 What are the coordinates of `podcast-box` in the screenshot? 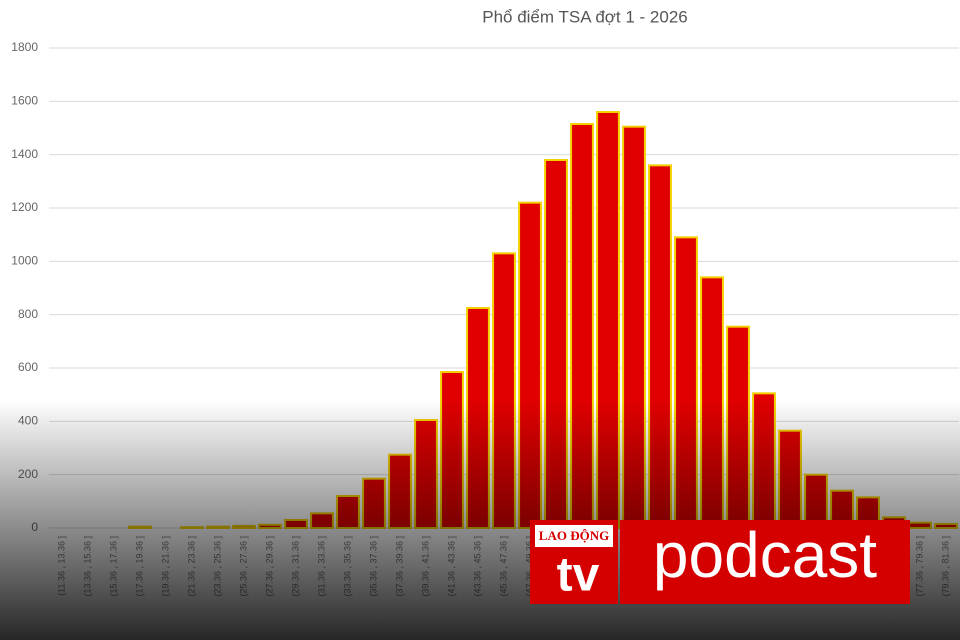 It's located at (765, 562).